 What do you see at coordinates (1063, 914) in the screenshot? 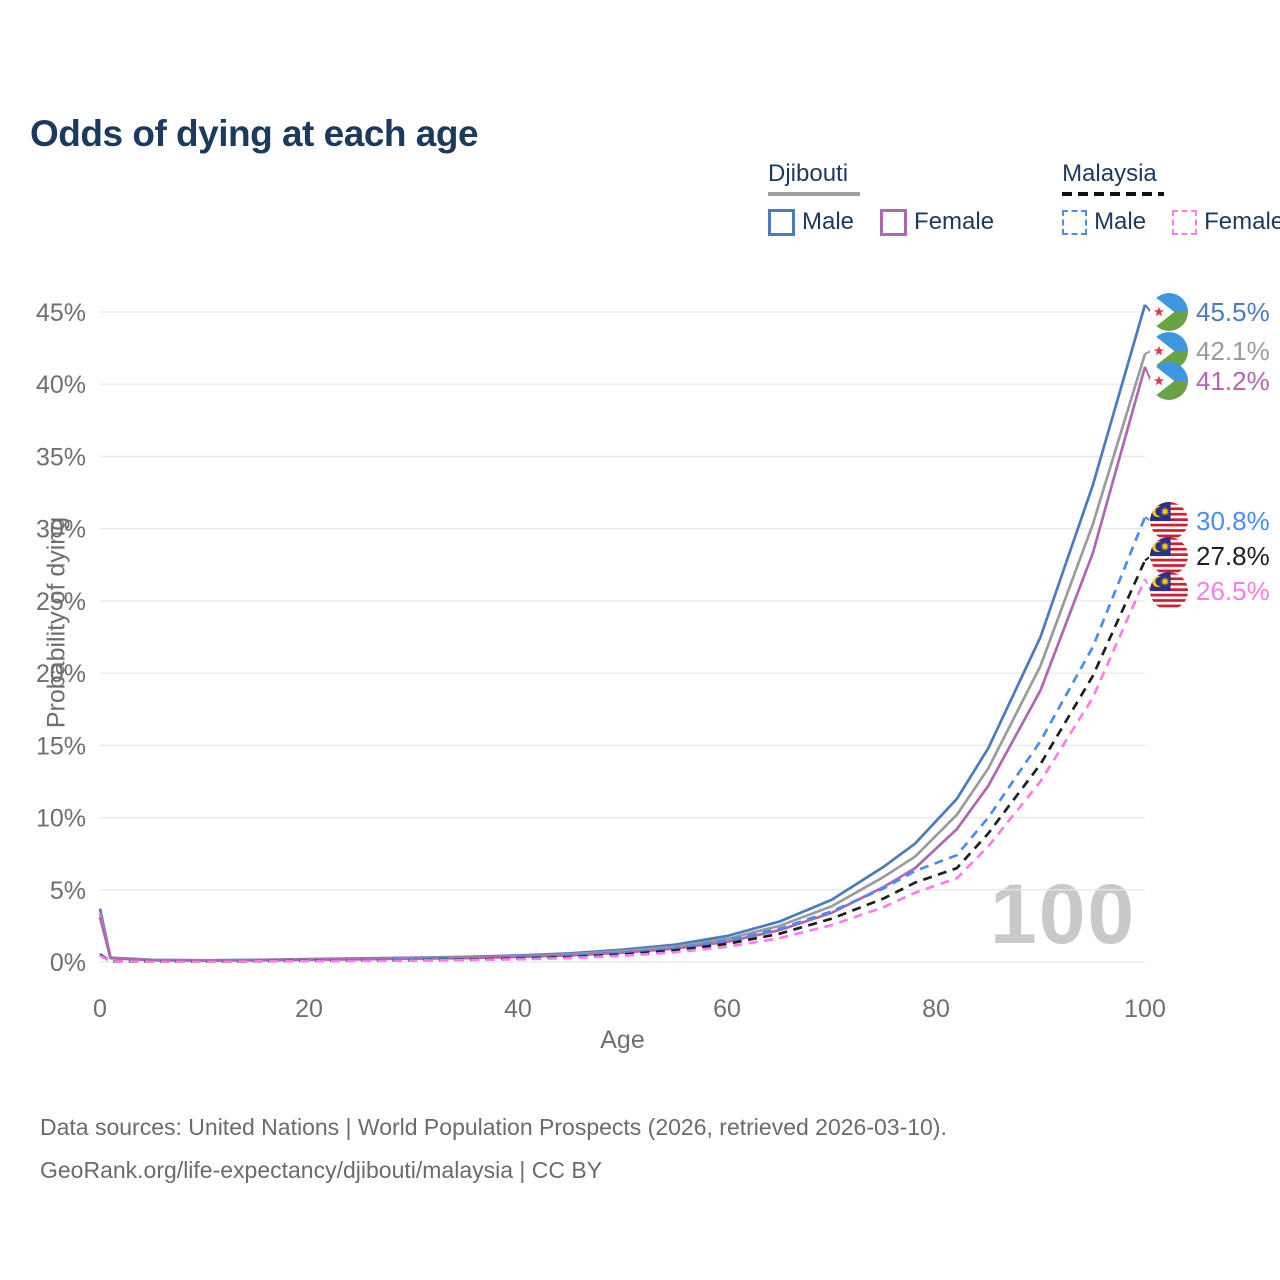
I see `watermark-age-100: 100` at bounding box center [1063, 914].